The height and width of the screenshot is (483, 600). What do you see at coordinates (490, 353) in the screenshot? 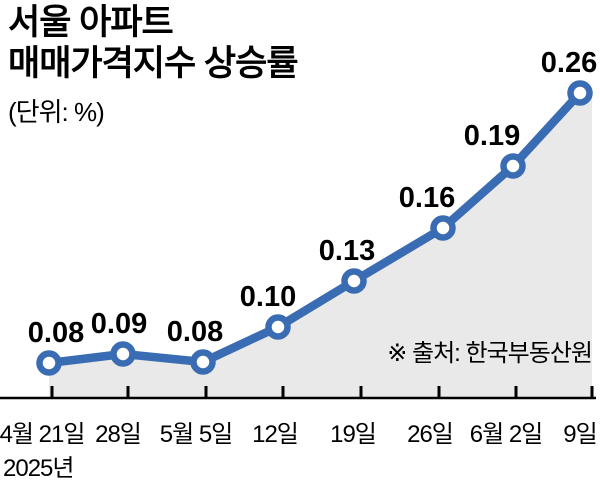
I see `source-note: ※ 출처: 한국부동산원` at bounding box center [490, 353].